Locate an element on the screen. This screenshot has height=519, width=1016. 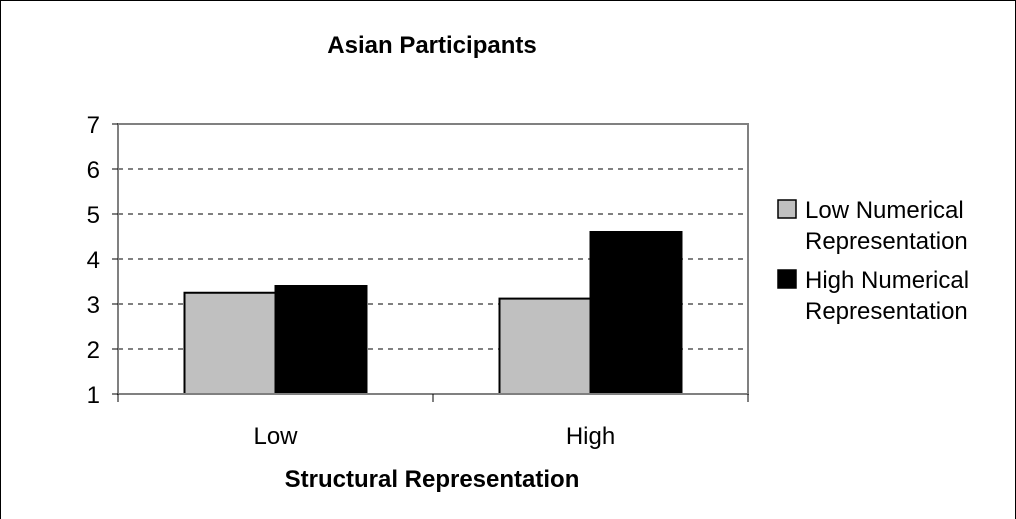
legend-label-high-numerical-line1: High Numerical is located at coordinates (887, 280).